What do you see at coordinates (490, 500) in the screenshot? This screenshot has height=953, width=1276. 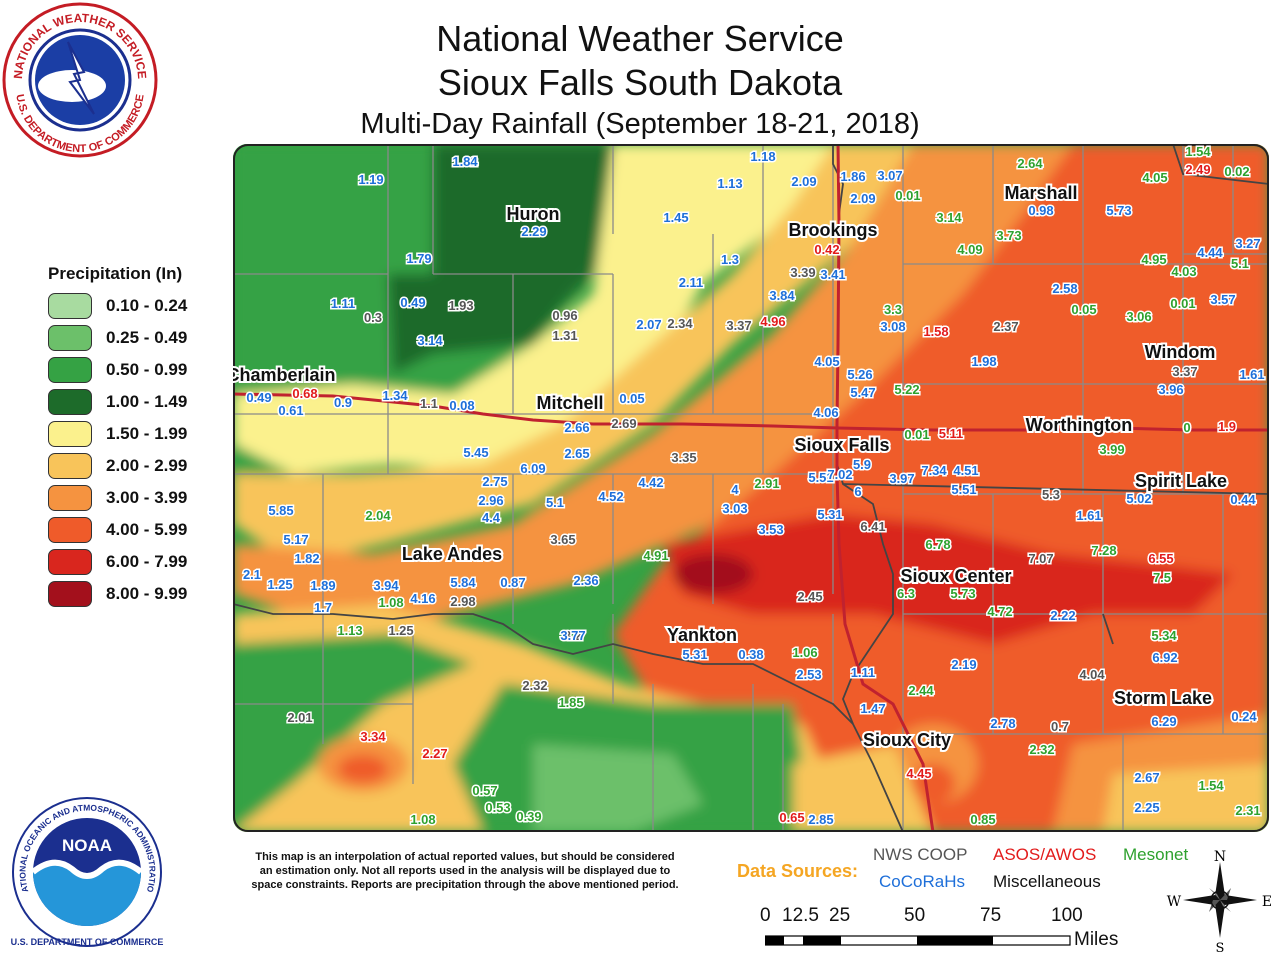 I see `observation-value: 2.96` at bounding box center [490, 500].